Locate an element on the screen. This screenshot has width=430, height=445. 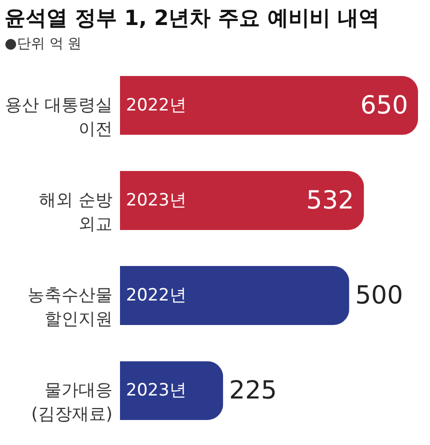
y-tick-label: 용산 대통령실 이전 is located at coordinates (58, 117).